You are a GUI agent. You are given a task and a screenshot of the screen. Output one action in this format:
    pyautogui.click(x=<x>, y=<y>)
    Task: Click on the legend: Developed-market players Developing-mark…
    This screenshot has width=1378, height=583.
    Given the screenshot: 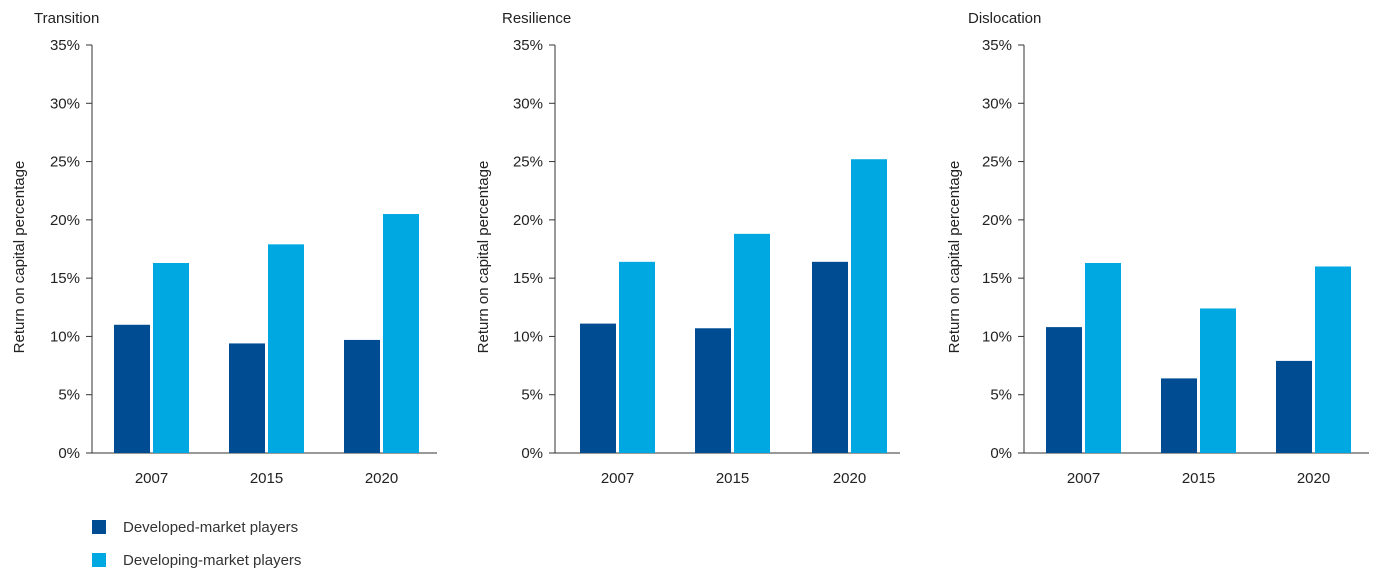 What is the action you would take?
    pyautogui.click(x=196, y=550)
    